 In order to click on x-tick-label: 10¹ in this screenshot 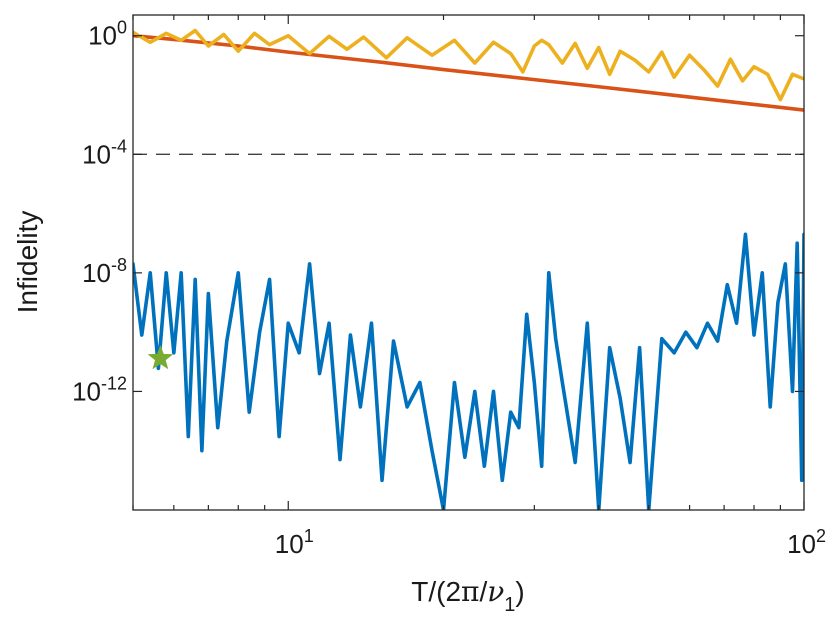, I will do `click(294, 542)`.